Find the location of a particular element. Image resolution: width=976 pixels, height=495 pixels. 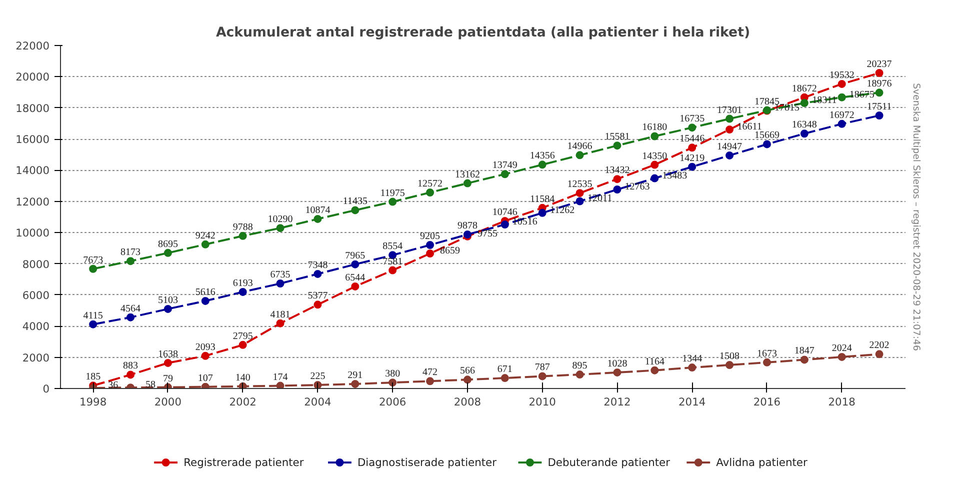

data-label: 1164 is located at coordinates (654, 362).